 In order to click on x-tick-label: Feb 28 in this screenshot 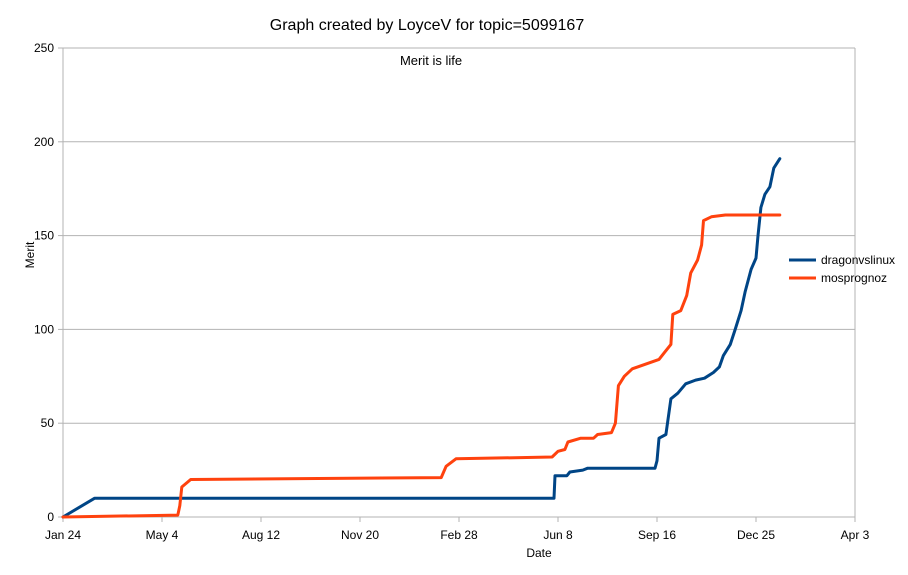, I will do `click(459, 535)`.